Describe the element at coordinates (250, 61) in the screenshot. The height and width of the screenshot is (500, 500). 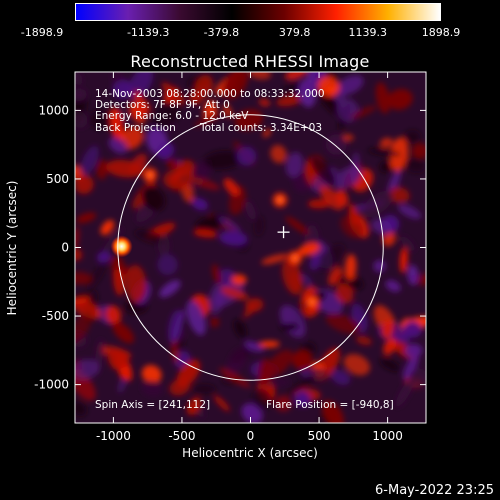
I see `plot-title: Reconstructed RHESSI Image` at that location.